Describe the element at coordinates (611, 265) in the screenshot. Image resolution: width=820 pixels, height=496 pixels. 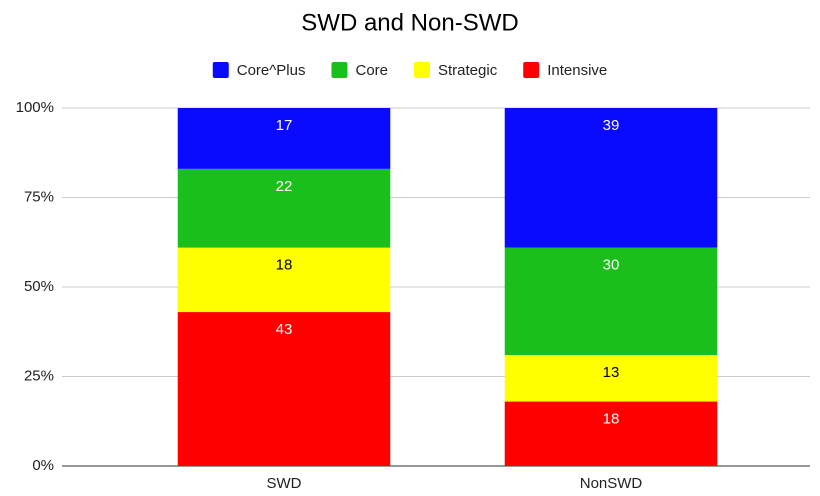
I see `data-label: 30` at that location.